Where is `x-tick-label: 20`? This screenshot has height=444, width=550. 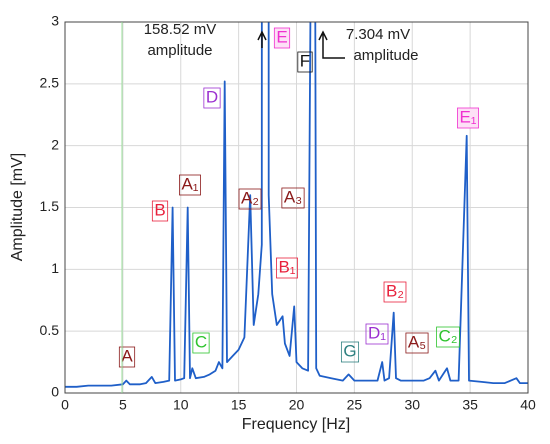
x-tick-label: 20 is located at coordinates (297, 405).